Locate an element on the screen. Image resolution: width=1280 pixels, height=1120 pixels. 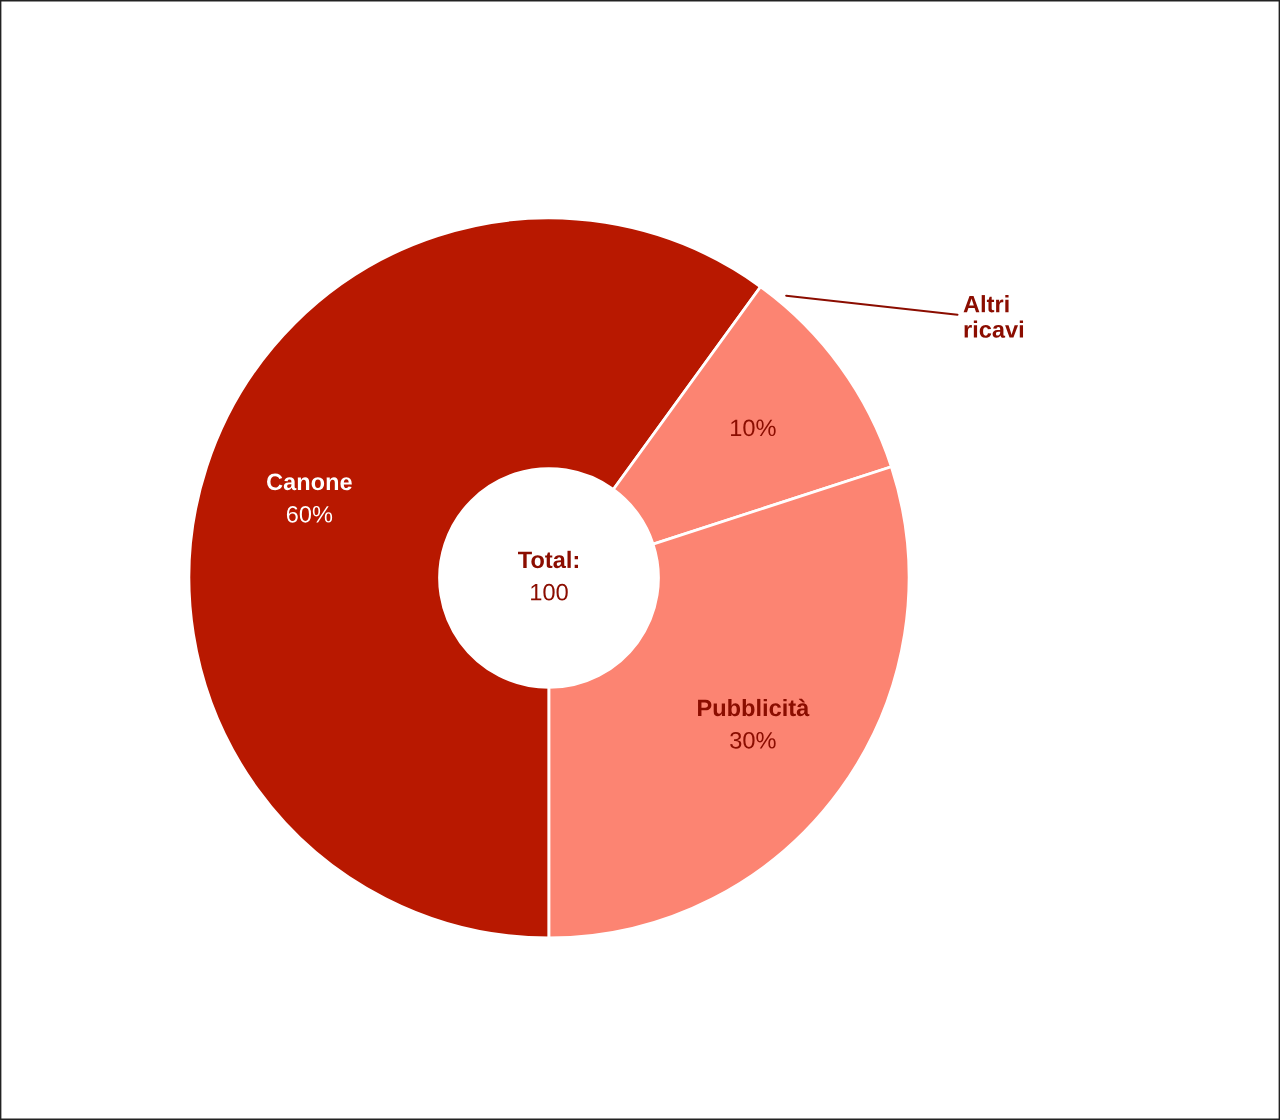
text: Total: is located at coordinates (548, 559).